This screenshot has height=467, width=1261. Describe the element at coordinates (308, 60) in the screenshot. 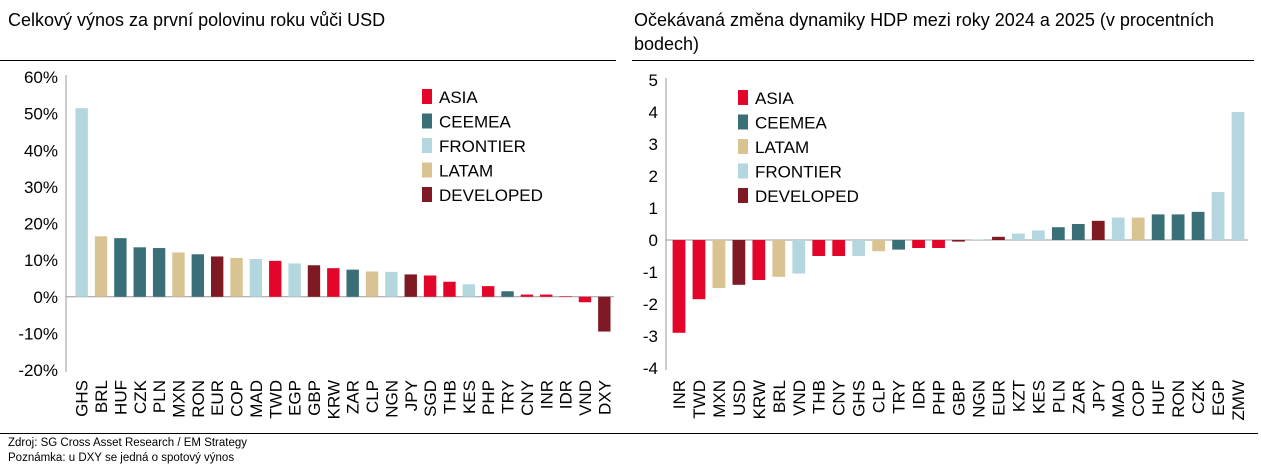

I see `chart1-title-rule` at that location.